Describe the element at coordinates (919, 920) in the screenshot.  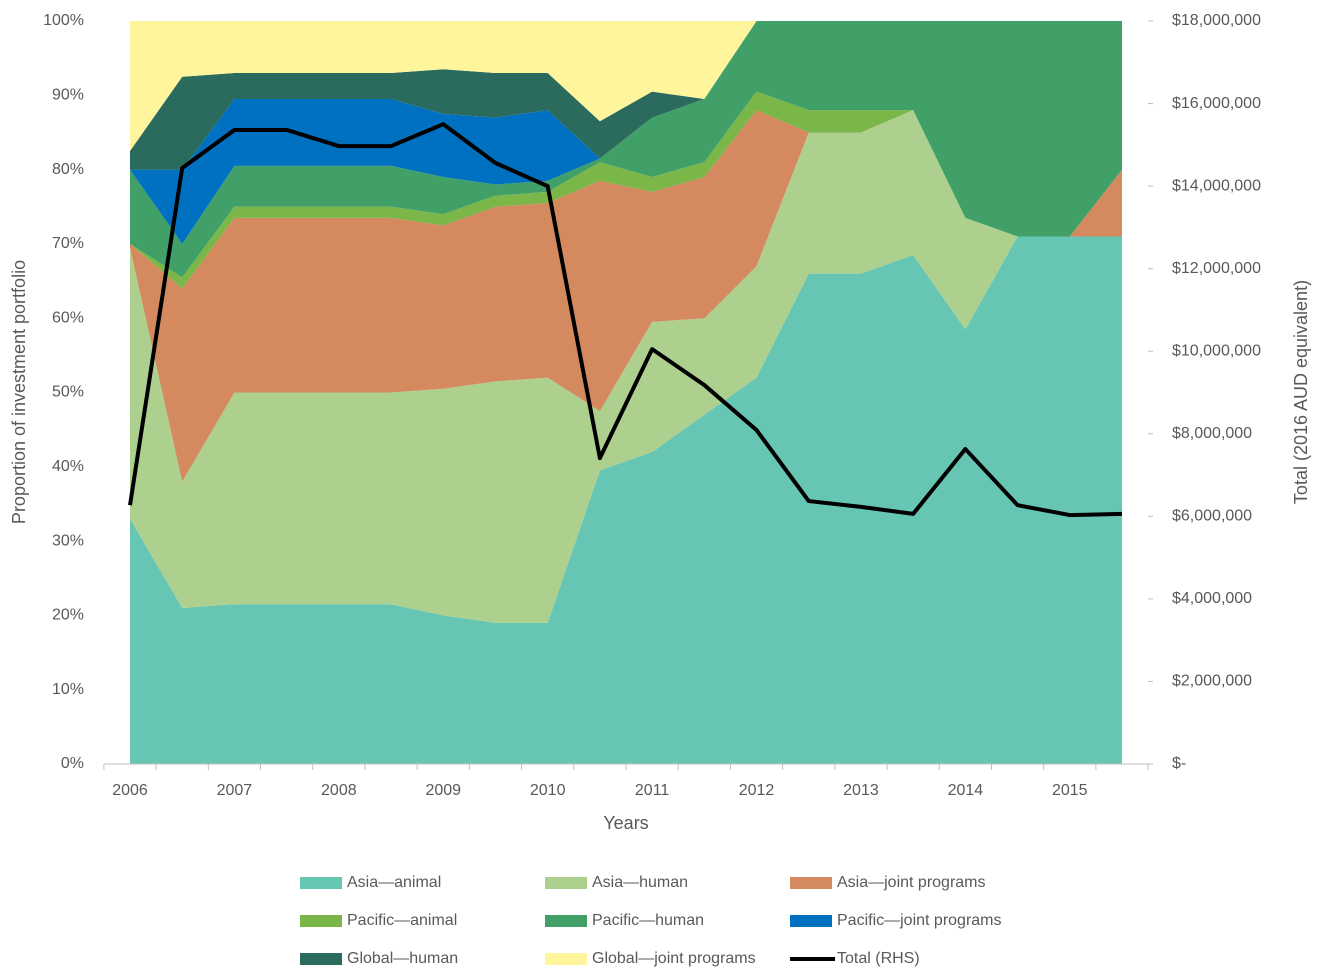
I see `legend-label: Pacific—joint programs` at that location.